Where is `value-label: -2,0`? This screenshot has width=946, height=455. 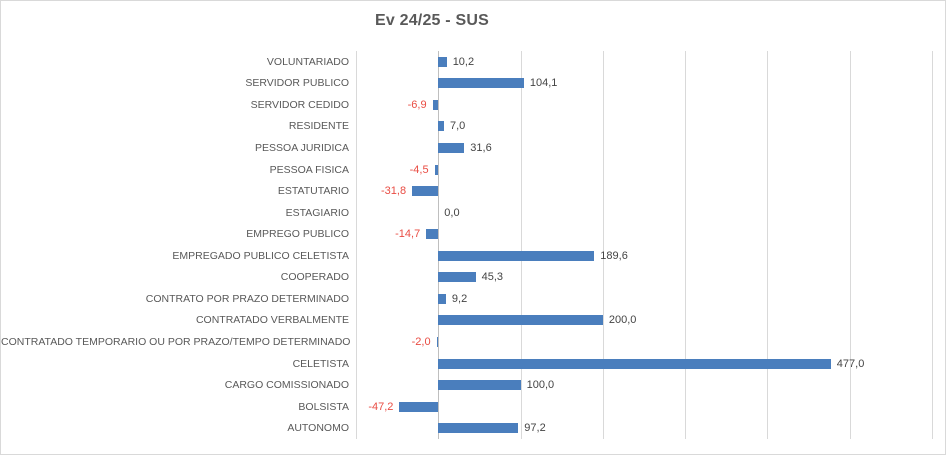
value-label: -2,0 is located at coordinates (421, 342).